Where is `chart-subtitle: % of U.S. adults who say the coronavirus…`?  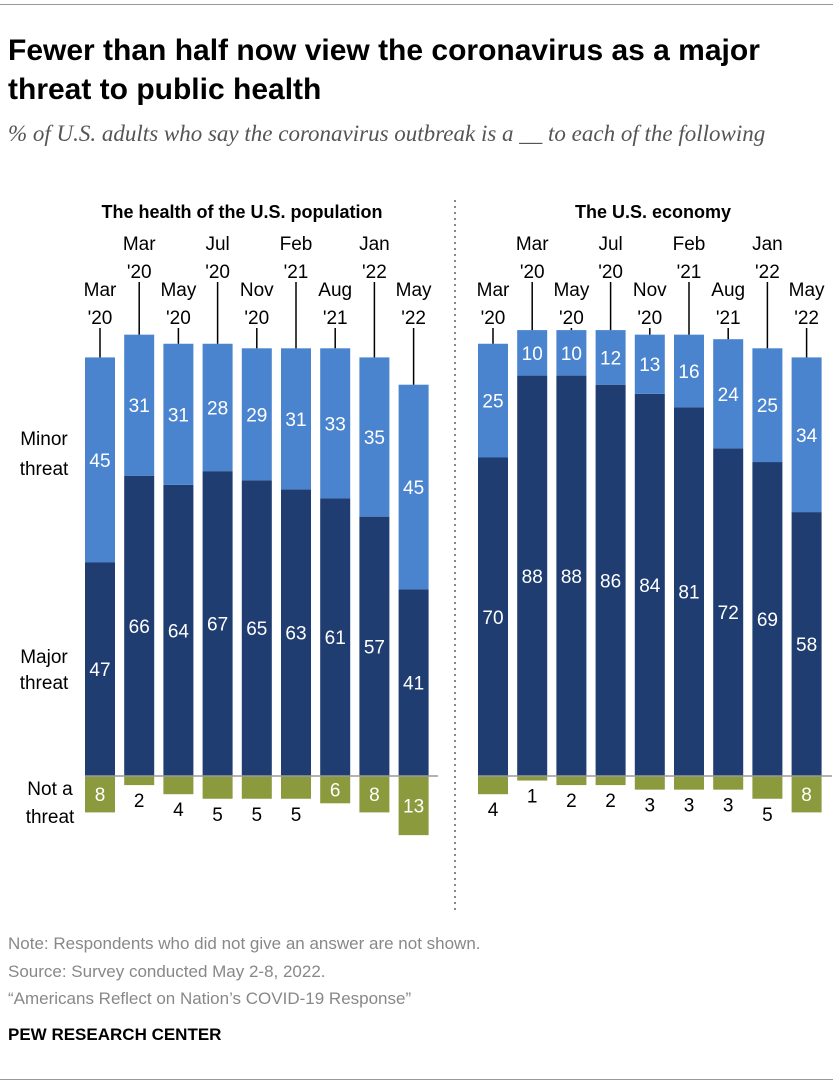
chart-subtitle: % of U.S. adults who say the coronavirus… is located at coordinates (387, 133).